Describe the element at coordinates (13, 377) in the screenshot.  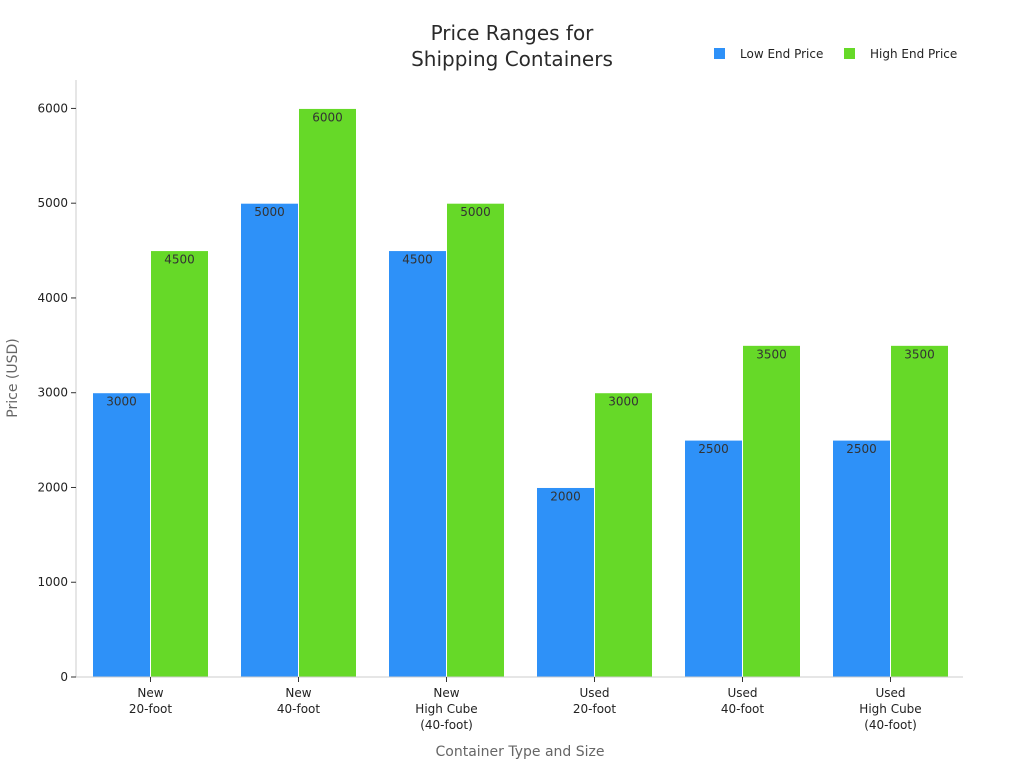
I see `y-axis-title: Price (USD)` at that location.